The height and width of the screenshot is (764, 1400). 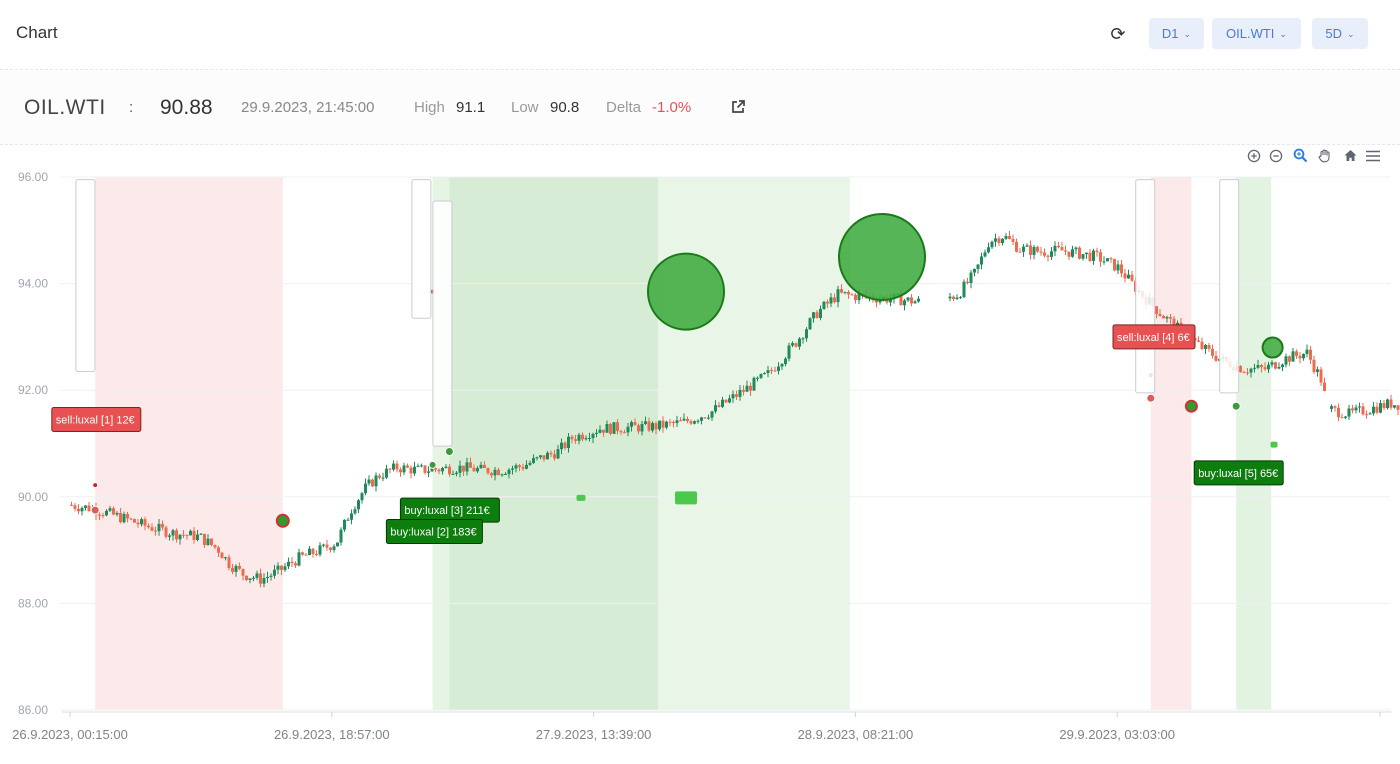 I want to click on low-label: Low, so click(x=525, y=107).